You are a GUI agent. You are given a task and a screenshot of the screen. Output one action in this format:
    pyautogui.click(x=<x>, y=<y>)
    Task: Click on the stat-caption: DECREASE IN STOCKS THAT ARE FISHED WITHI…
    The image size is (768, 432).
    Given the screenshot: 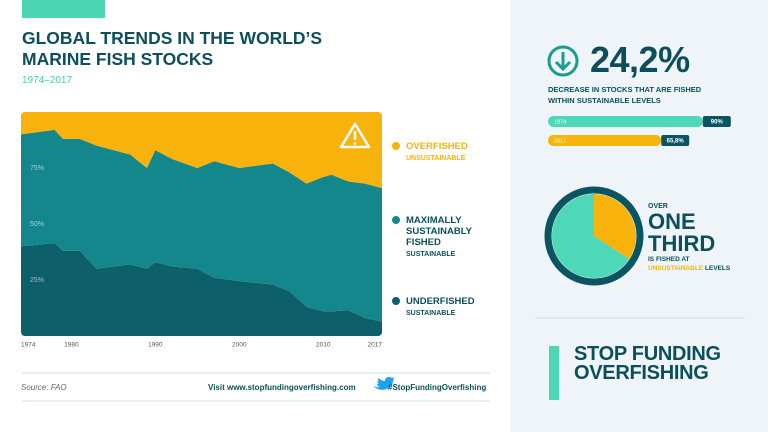 What is the action you would take?
    pyautogui.click(x=625, y=95)
    